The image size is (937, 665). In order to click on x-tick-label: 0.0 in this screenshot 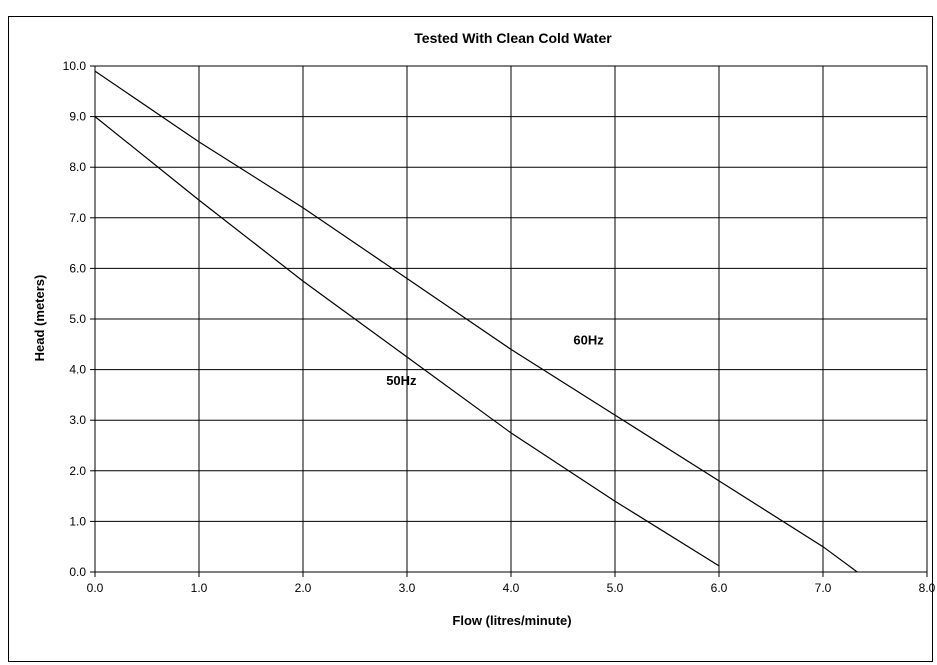, I will do `click(95, 588)`.